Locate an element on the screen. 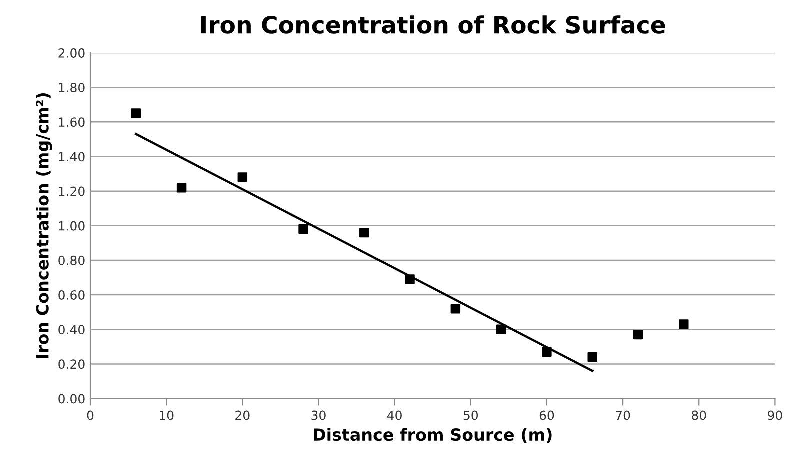 The height and width of the screenshot is (461, 787). x-tick-label: 0 is located at coordinates (90, 415).